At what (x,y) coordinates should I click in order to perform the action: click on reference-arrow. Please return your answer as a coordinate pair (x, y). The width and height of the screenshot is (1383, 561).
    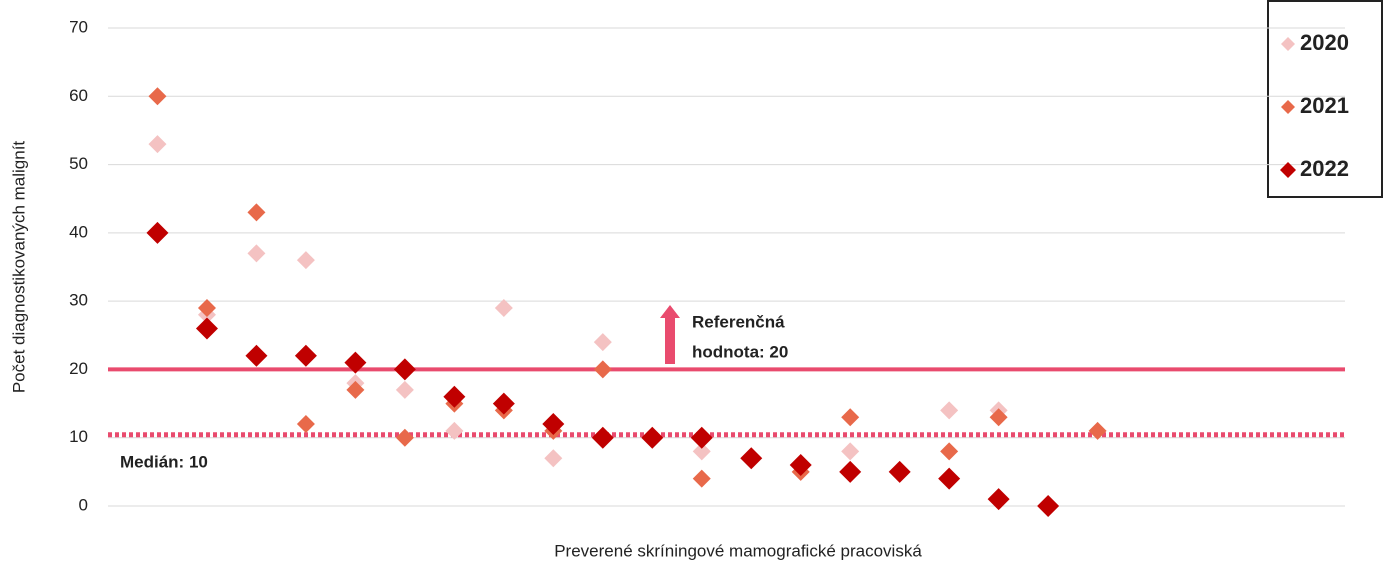
    Looking at the image, I should click on (670, 334).